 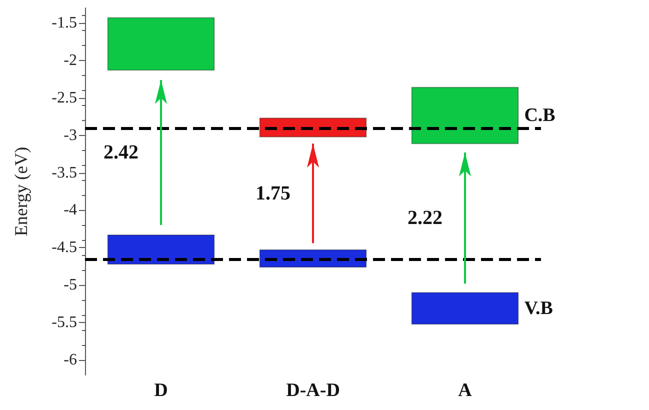 I want to click on y-tick-label: -5, so click(x=70, y=285).